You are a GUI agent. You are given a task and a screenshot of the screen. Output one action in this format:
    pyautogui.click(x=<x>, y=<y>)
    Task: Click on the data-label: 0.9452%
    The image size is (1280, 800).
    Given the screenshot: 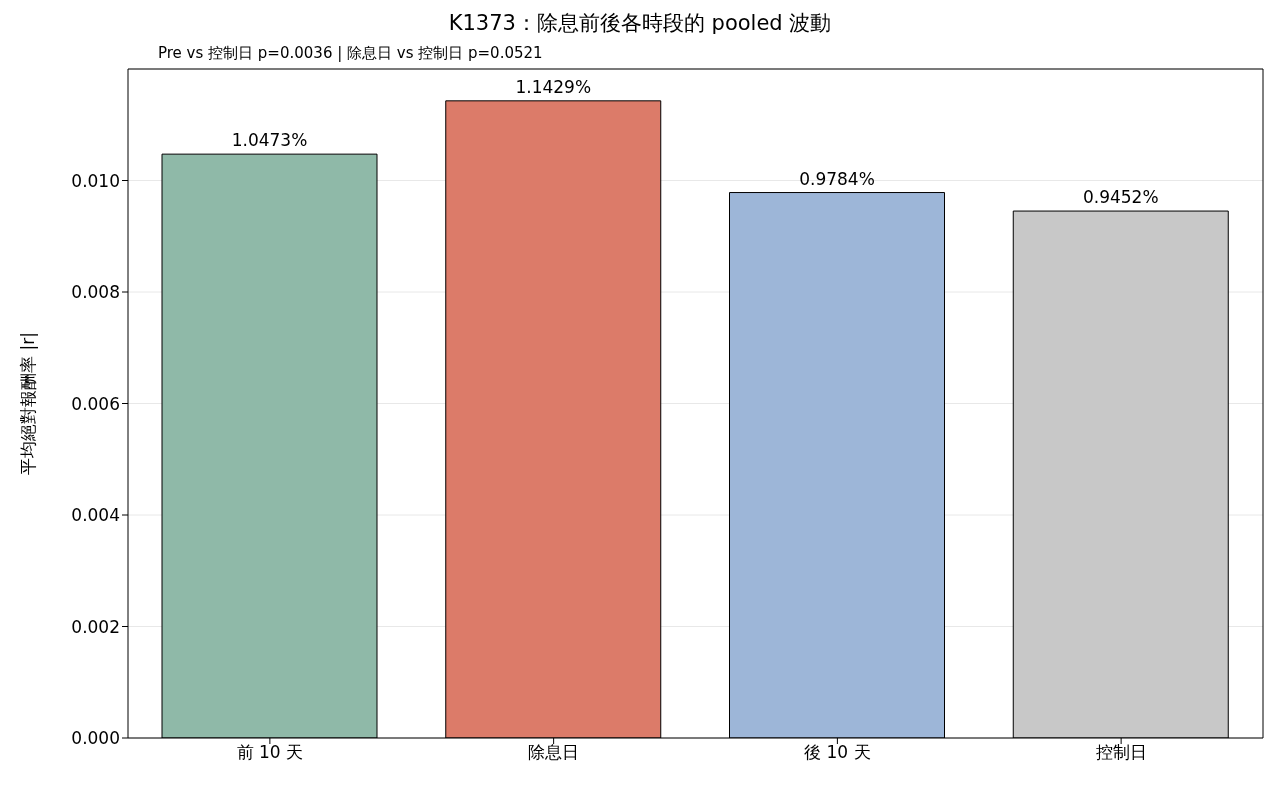 What is the action you would take?
    pyautogui.click(x=1120, y=197)
    